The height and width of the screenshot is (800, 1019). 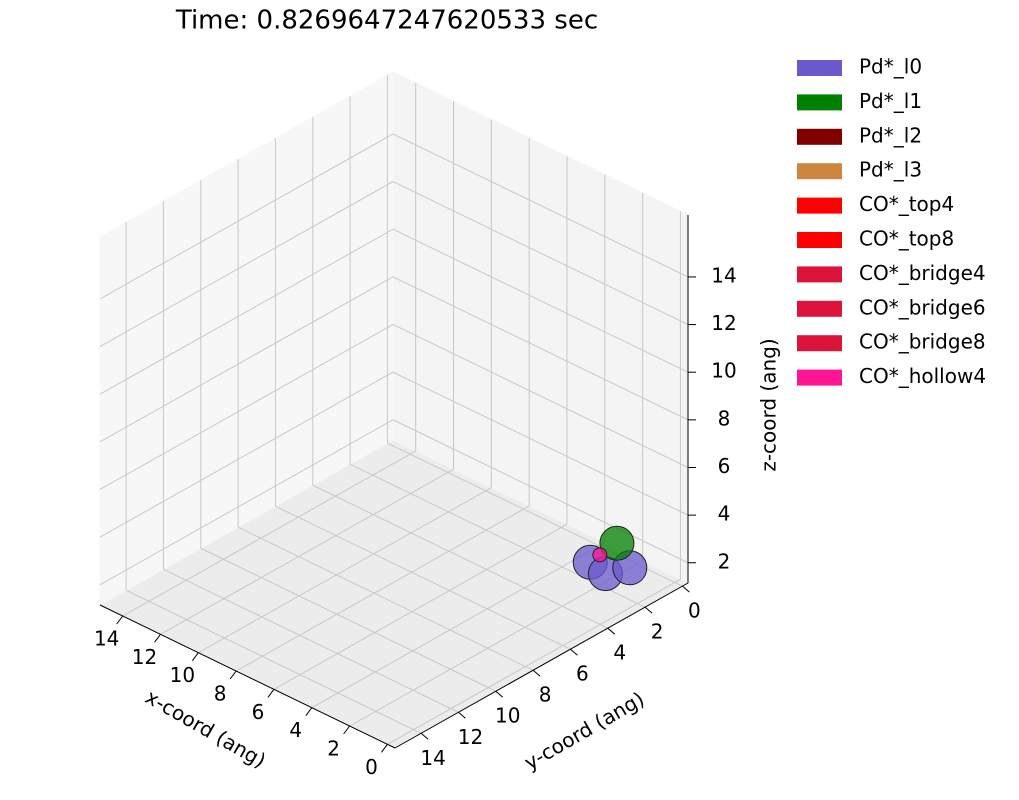 What do you see at coordinates (657, 632) in the screenshot?
I see `y-tick-label: 2` at bounding box center [657, 632].